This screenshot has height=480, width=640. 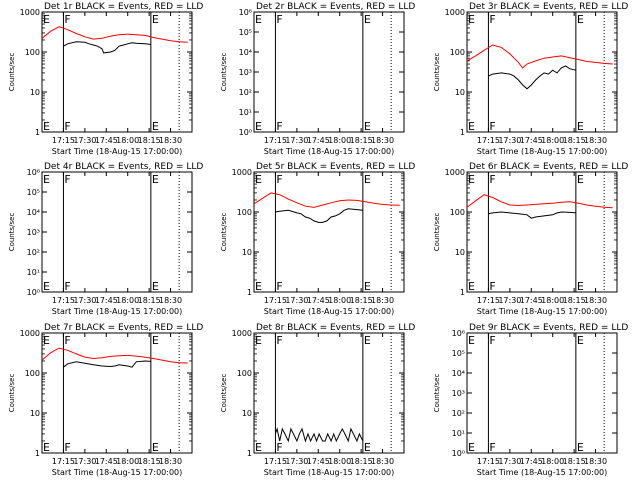 I want to click on chart-title: Det 8r BLACK = Events, RED = LLD, so click(x=335, y=328).